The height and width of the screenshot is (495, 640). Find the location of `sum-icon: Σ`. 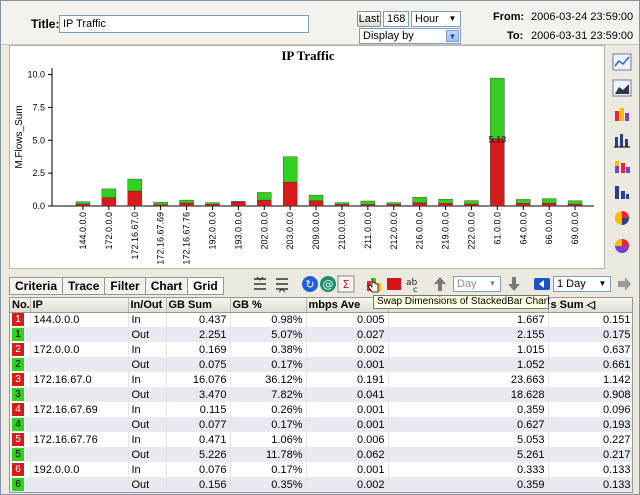

sum-icon: Σ is located at coordinates (346, 284).